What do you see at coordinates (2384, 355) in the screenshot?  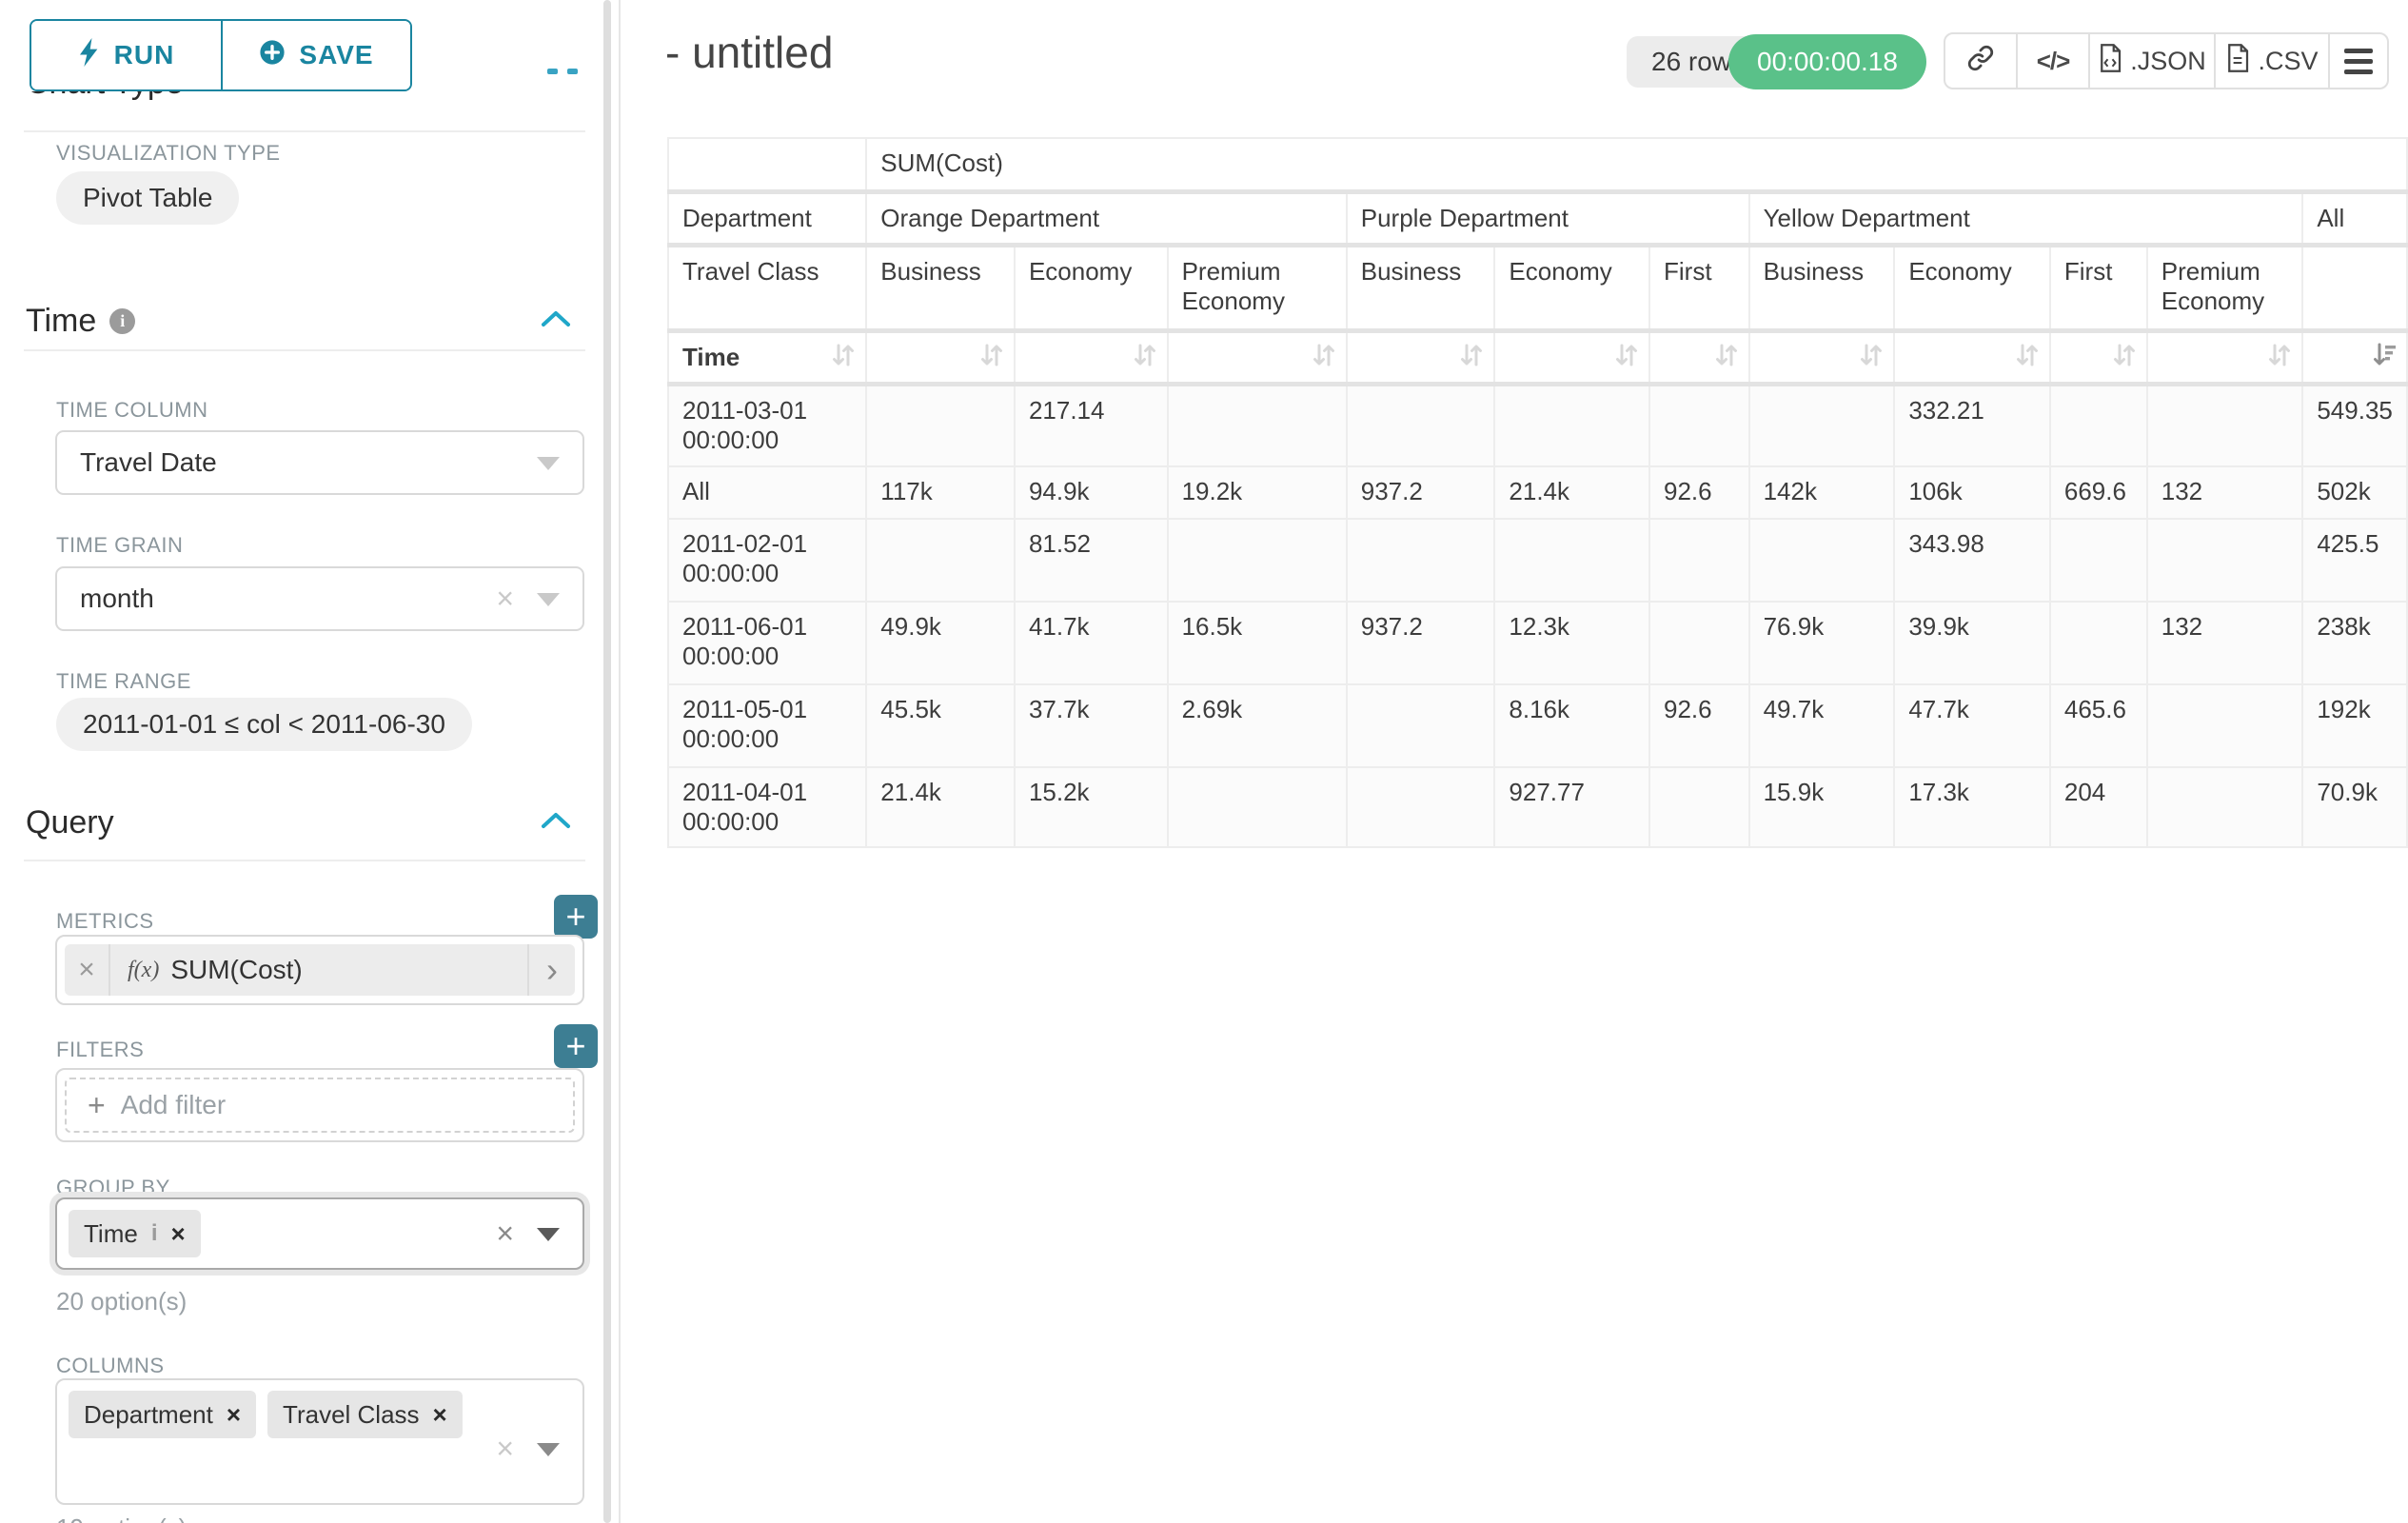 I see `sort-desc-icon` at bounding box center [2384, 355].